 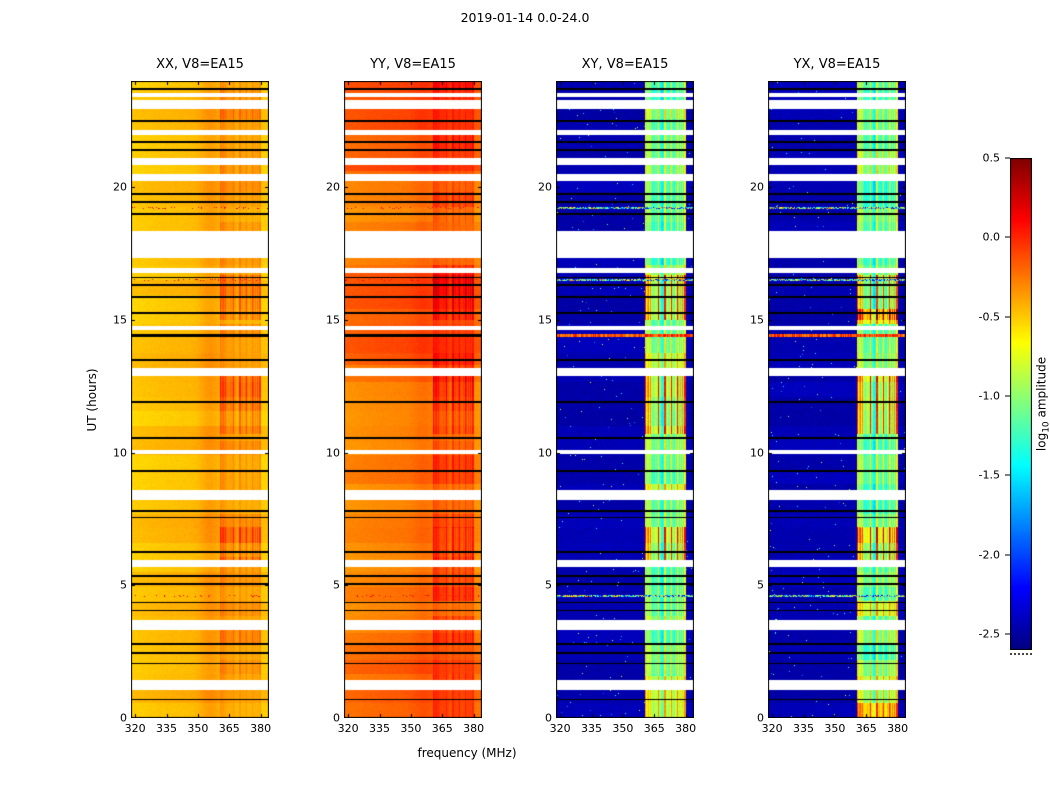 What do you see at coordinates (413, 399) in the screenshot?
I see `heatmap-canvas-yy` at bounding box center [413, 399].